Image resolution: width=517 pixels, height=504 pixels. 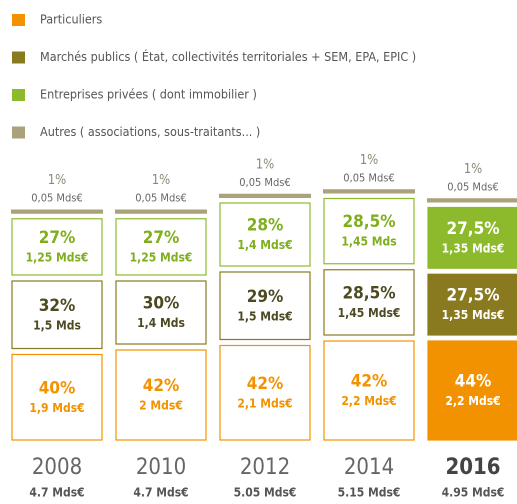 What do you see at coordinates (473, 493) in the screenshot?
I see `total-label: 4.95 Mds€` at bounding box center [473, 493].